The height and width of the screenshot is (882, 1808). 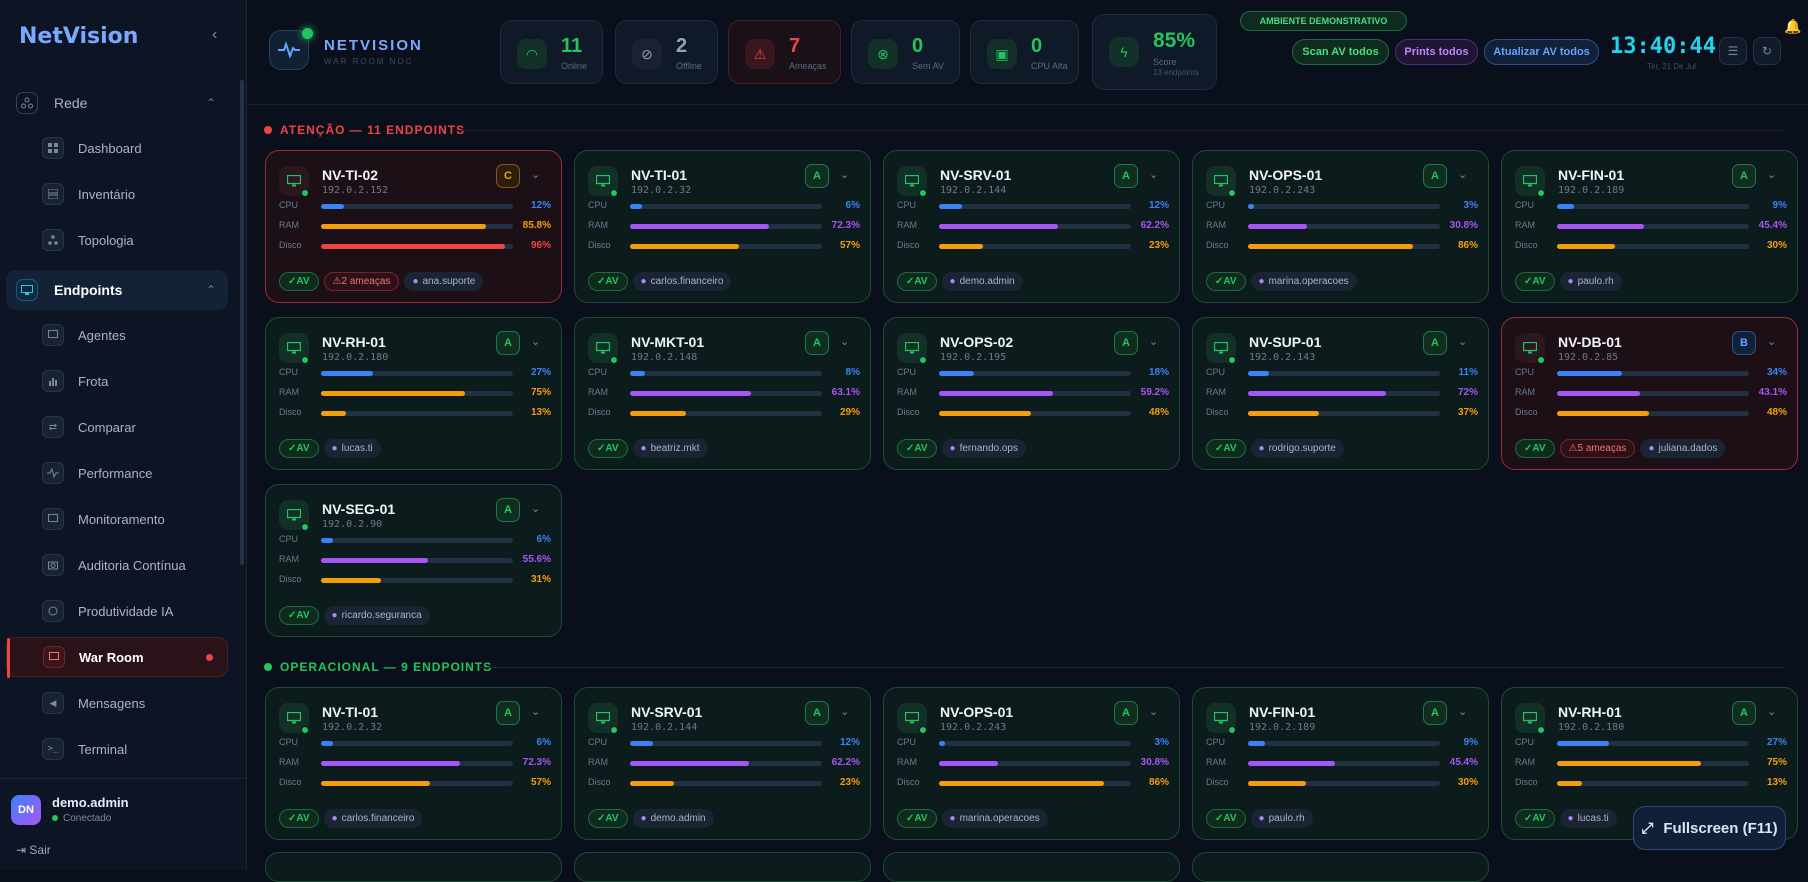 What do you see at coordinates (117, 611) in the screenshot?
I see `nav-item-produtividade: Produtividade IA` at bounding box center [117, 611].